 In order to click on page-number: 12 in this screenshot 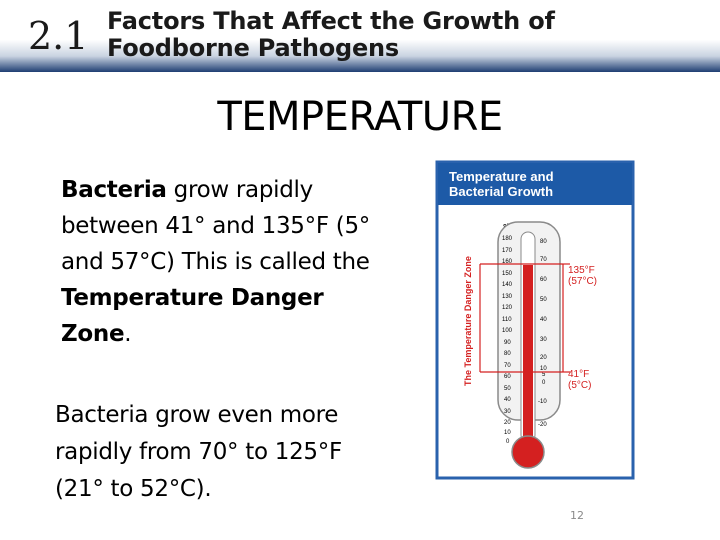, I will do `click(577, 515)`.